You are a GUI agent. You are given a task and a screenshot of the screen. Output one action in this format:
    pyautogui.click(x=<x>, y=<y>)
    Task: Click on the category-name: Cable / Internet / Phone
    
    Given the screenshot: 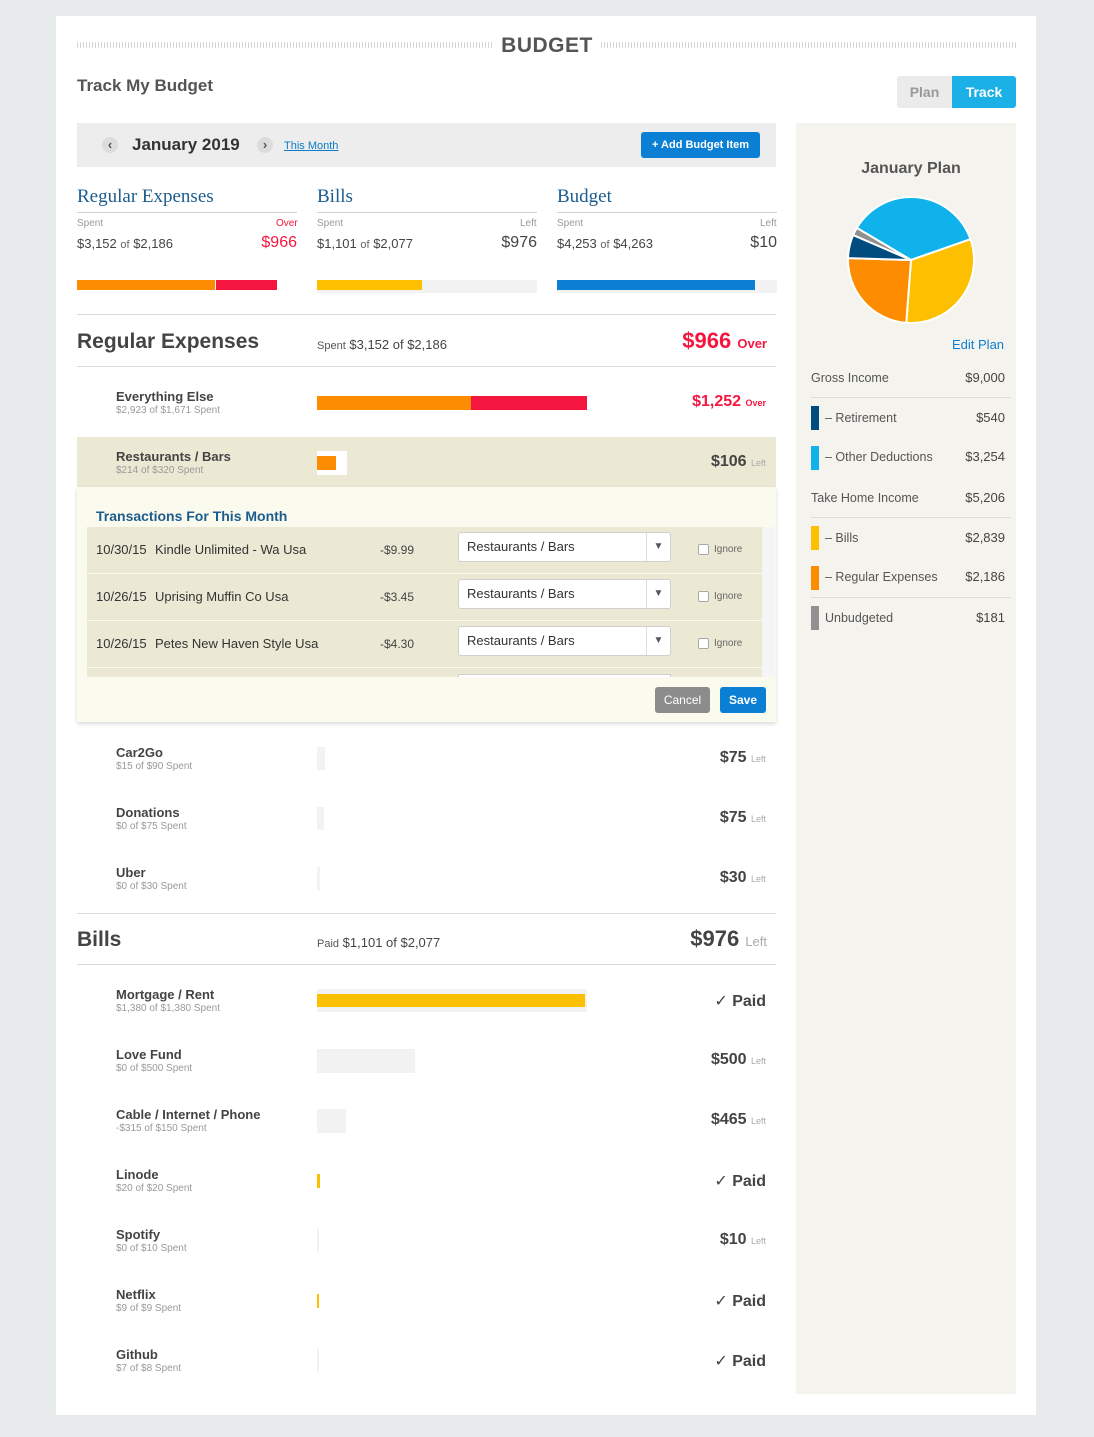 What is the action you would take?
    pyautogui.click(x=188, y=1114)
    